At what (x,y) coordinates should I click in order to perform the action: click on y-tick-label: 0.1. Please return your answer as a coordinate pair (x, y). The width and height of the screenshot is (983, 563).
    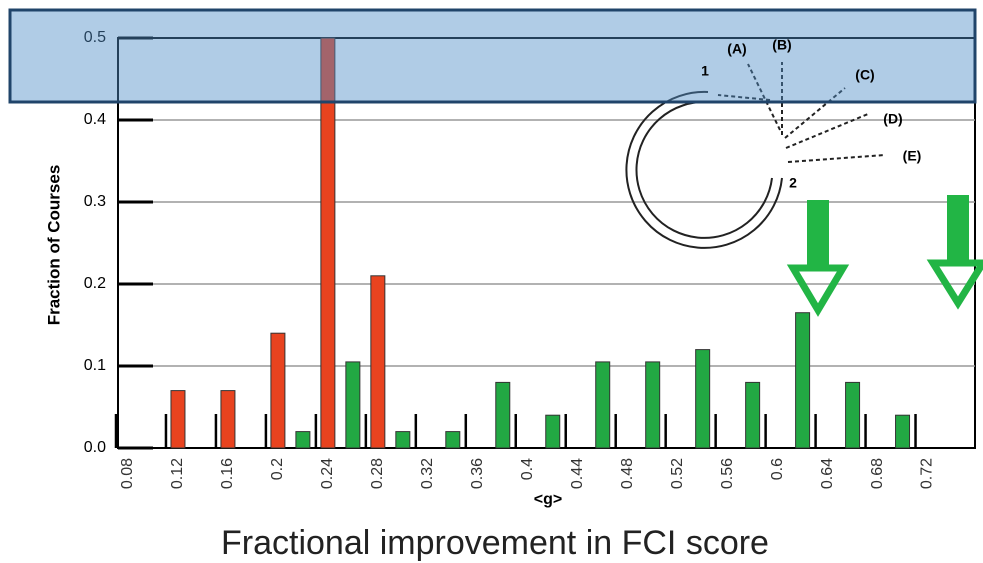
    Looking at the image, I should click on (95, 365).